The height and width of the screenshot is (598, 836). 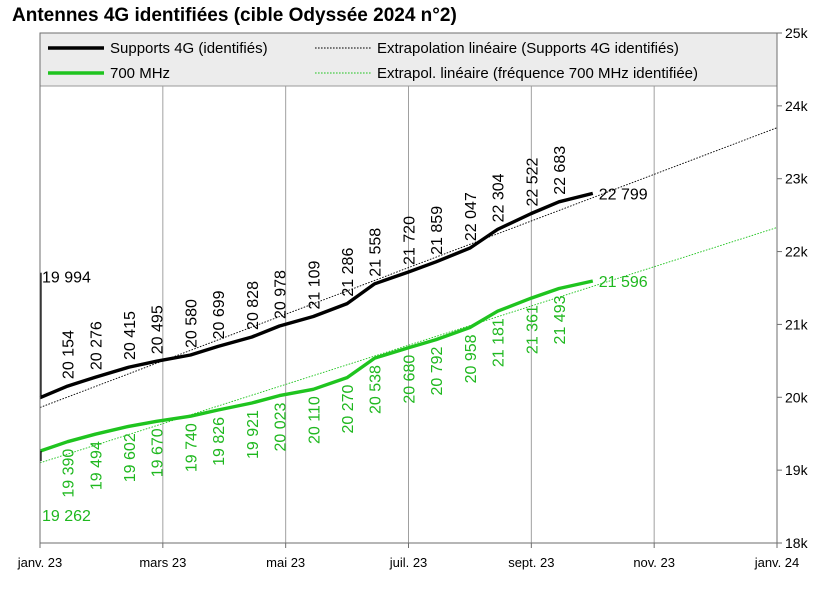 I want to click on legend-label: Supports 4G (identifiés), so click(x=189, y=48).